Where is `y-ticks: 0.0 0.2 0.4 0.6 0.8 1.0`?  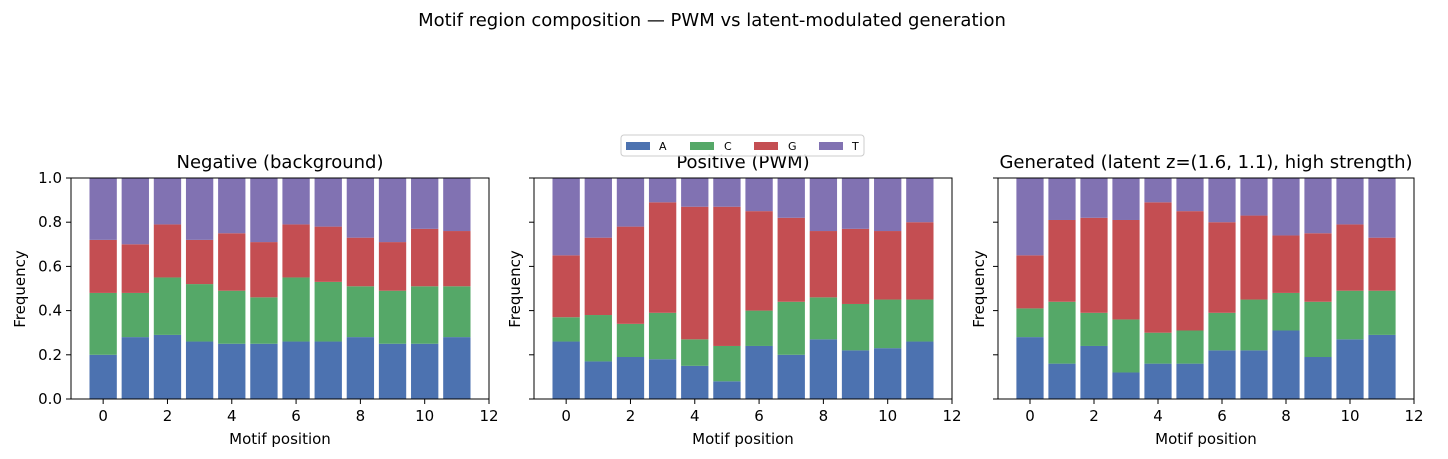 y-ticks: 0.0 0.2 0.4 0.6 0.8 1.0 is located at coordinates (54, 288).